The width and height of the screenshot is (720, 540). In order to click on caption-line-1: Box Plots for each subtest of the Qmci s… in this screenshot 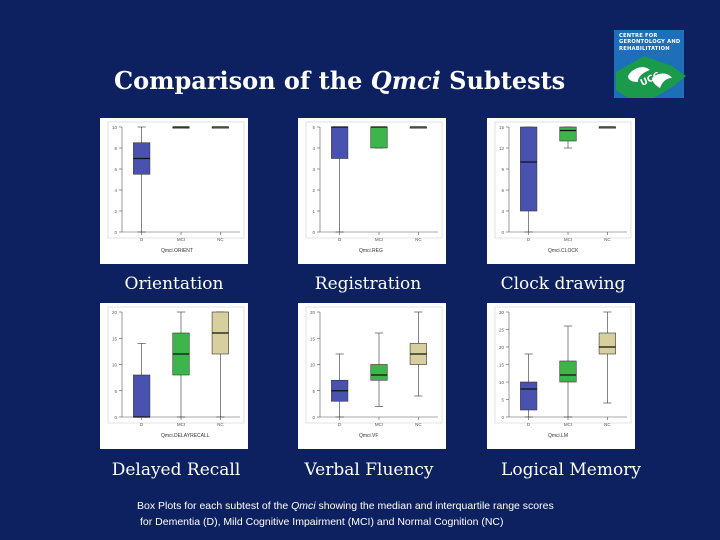, I will do `click(417, 506)`.